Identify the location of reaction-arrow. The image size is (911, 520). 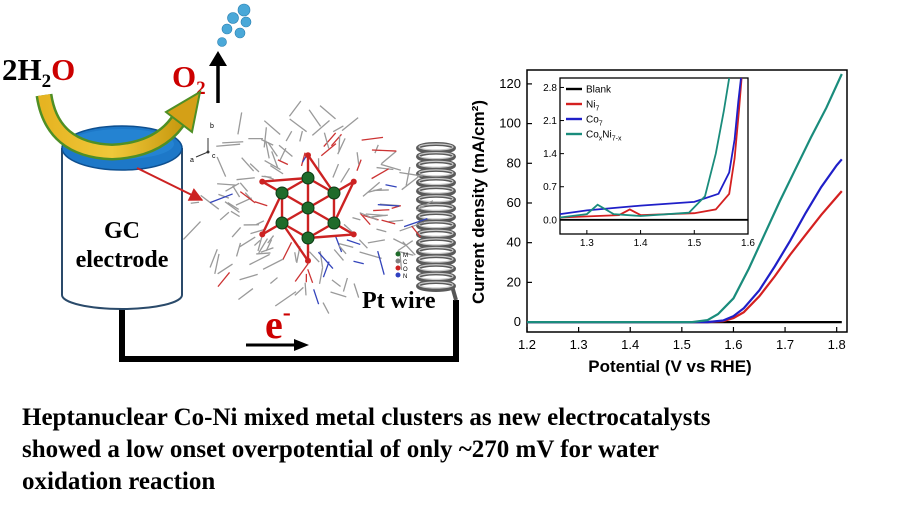
(118, 125).